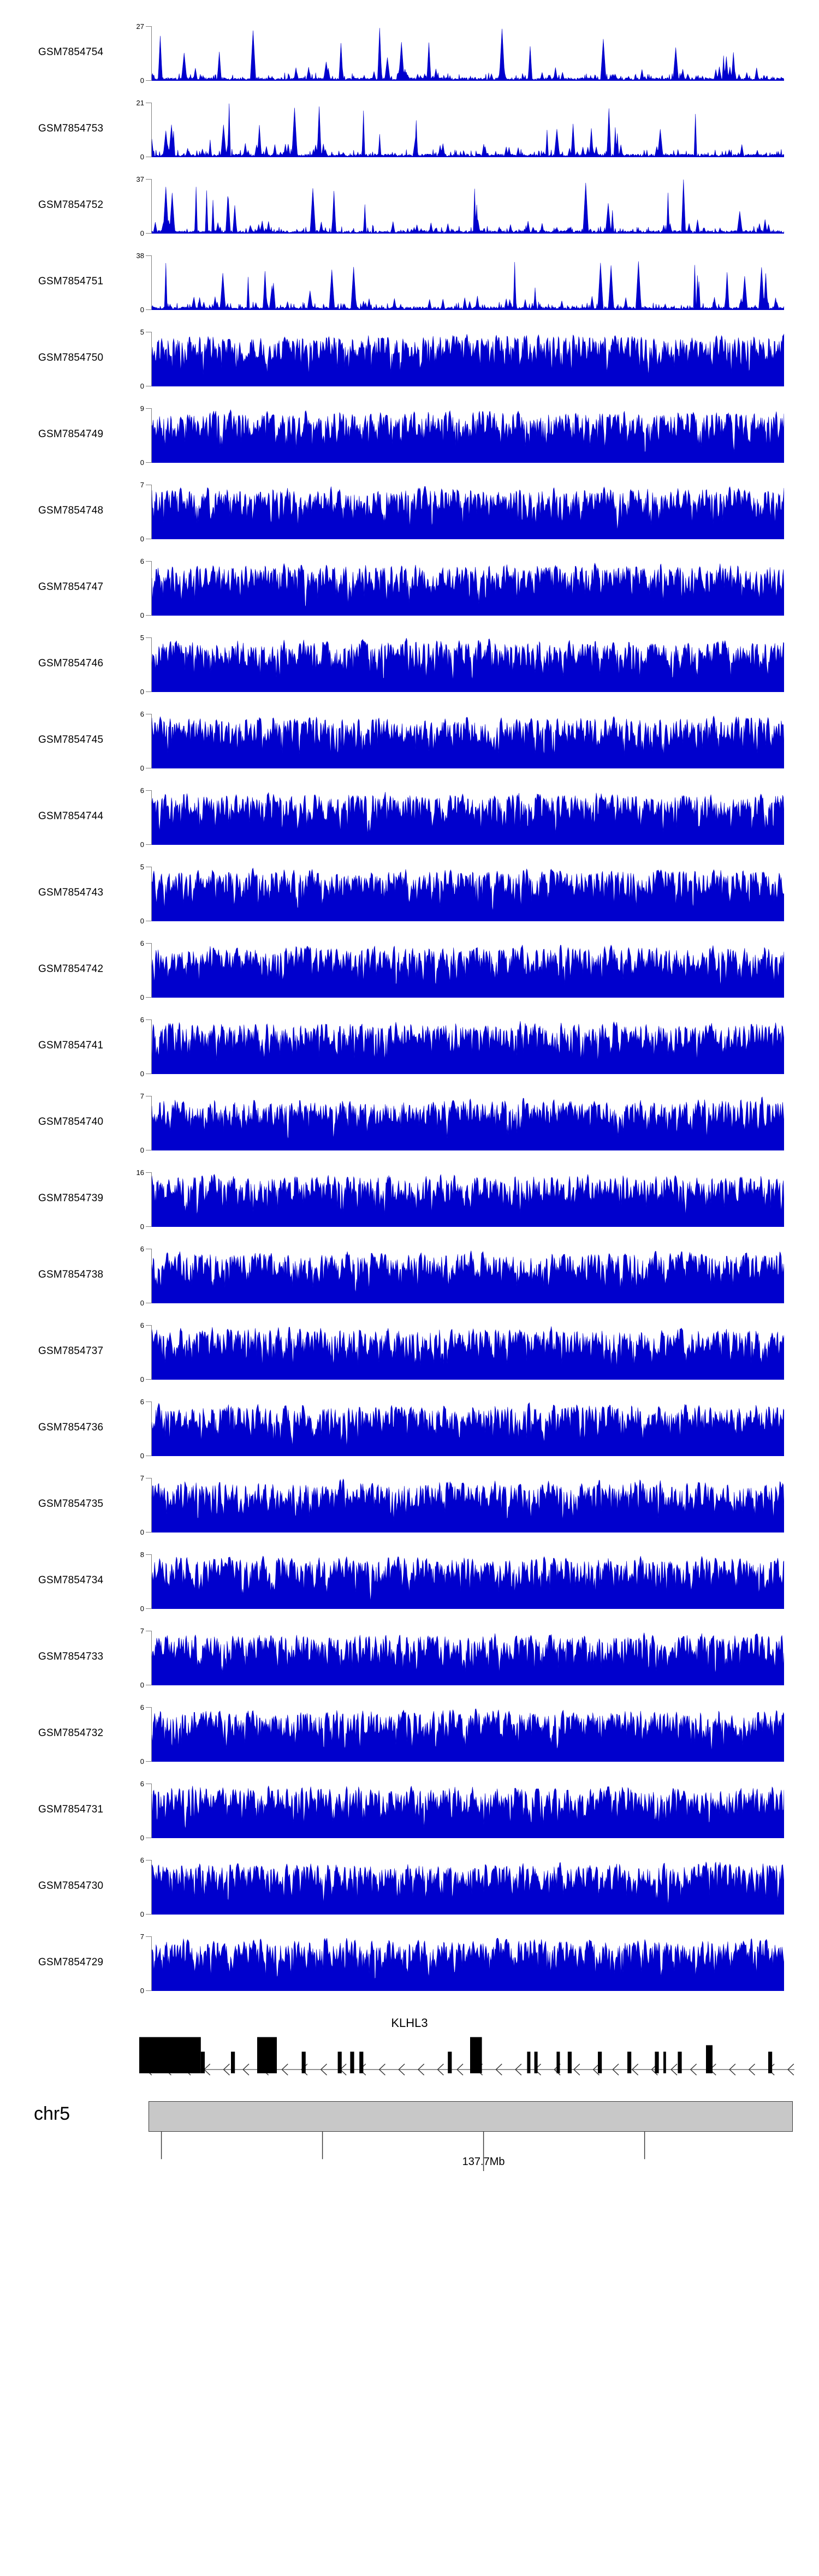  I want to click on y-axis-max-label: 37, so click(140, 179).